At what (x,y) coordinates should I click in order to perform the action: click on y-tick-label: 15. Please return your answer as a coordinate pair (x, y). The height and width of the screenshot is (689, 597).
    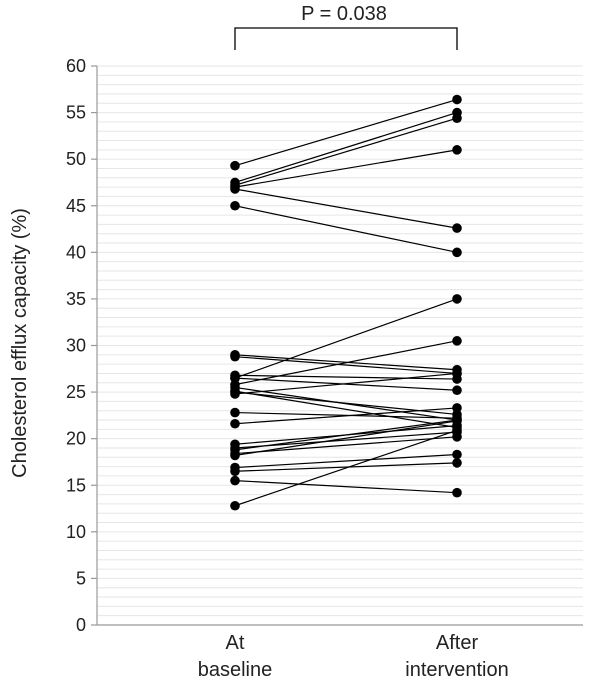
    Looking at the image, I should click on (76, 485).